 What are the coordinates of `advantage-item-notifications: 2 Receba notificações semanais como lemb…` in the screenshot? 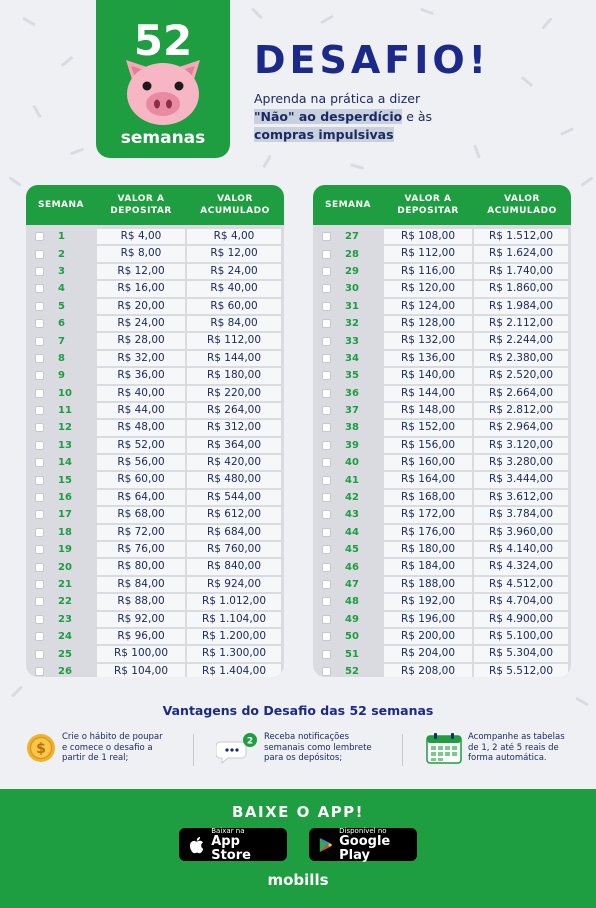 It's located at (294, 748).